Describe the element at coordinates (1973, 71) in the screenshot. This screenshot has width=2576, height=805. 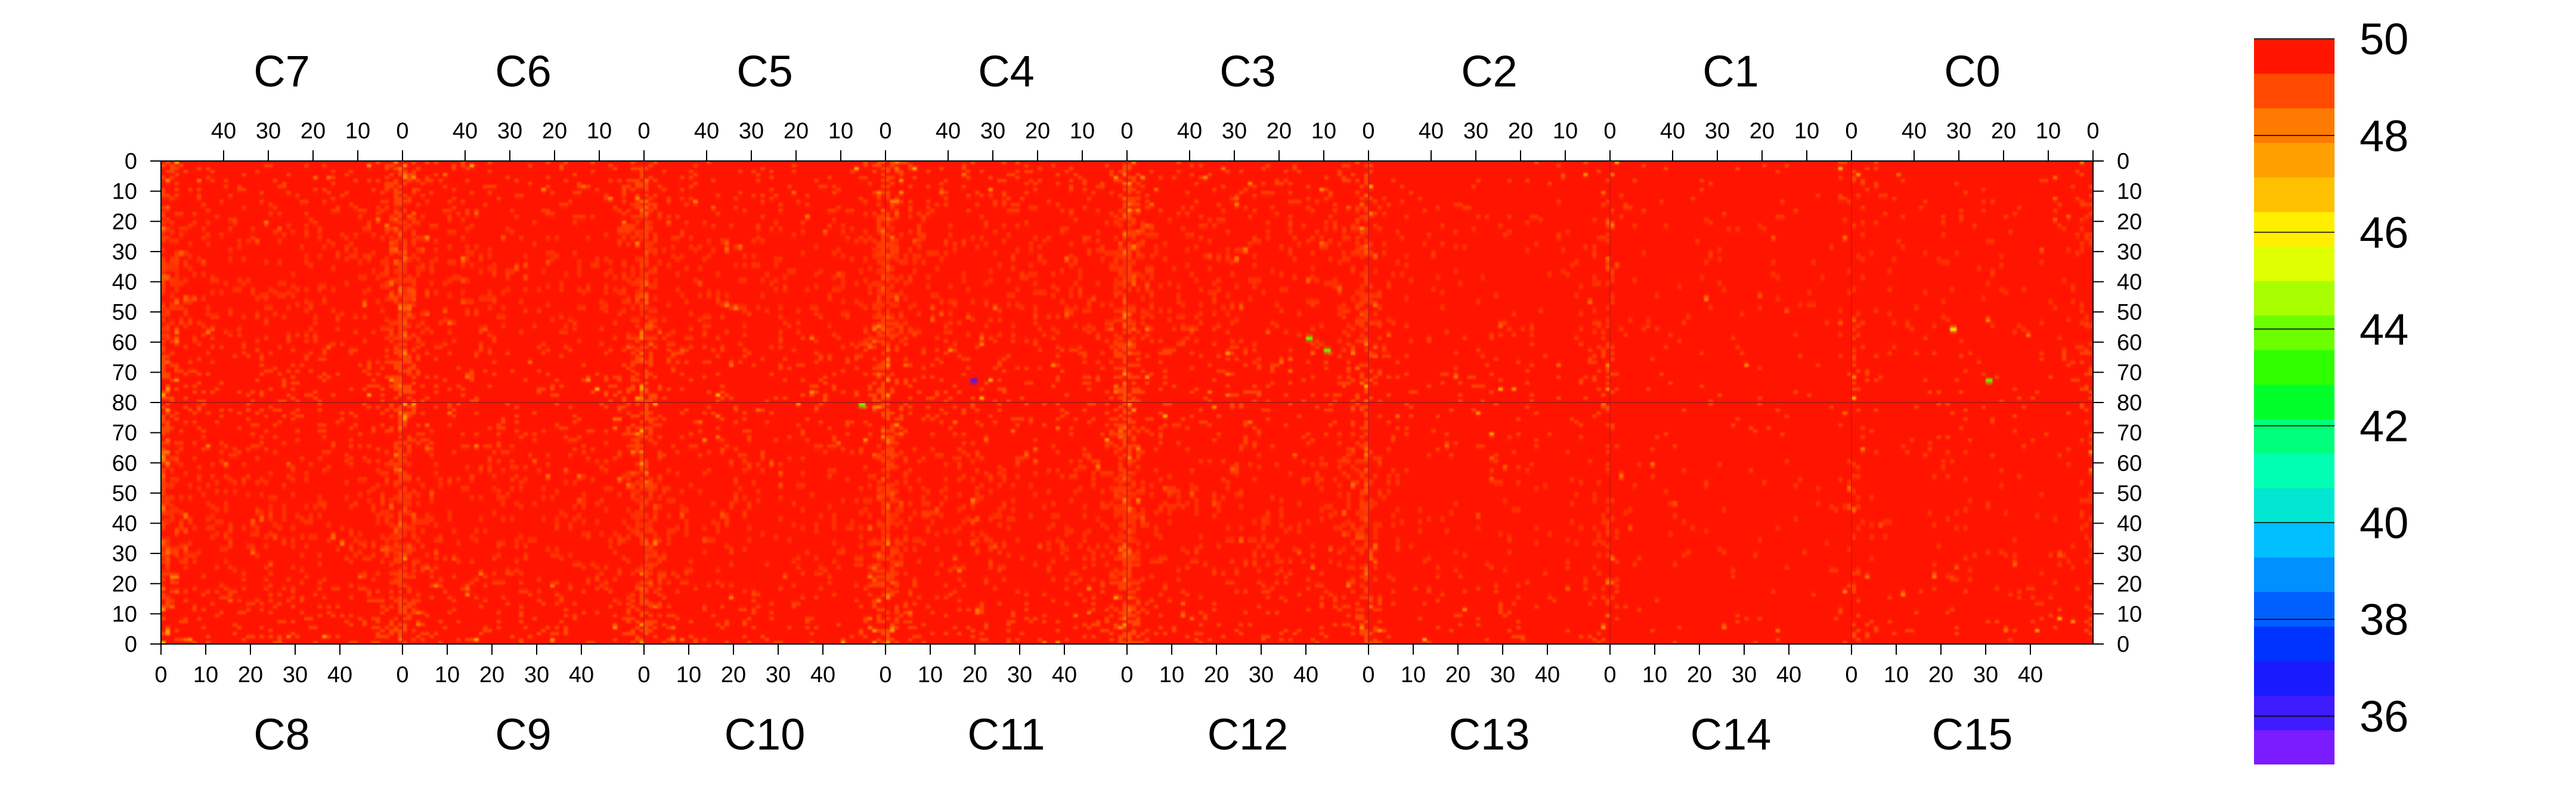
I see `top-chamber-label: C0` at that location.